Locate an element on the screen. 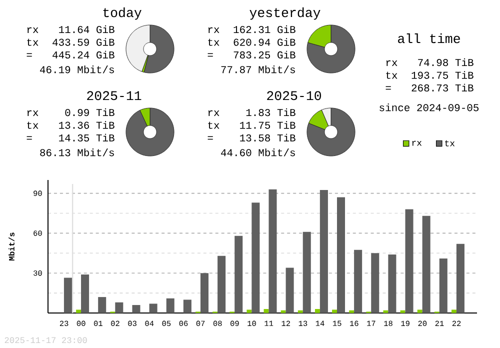  text: 445.24 GiB is located at coordinates (83, 54).